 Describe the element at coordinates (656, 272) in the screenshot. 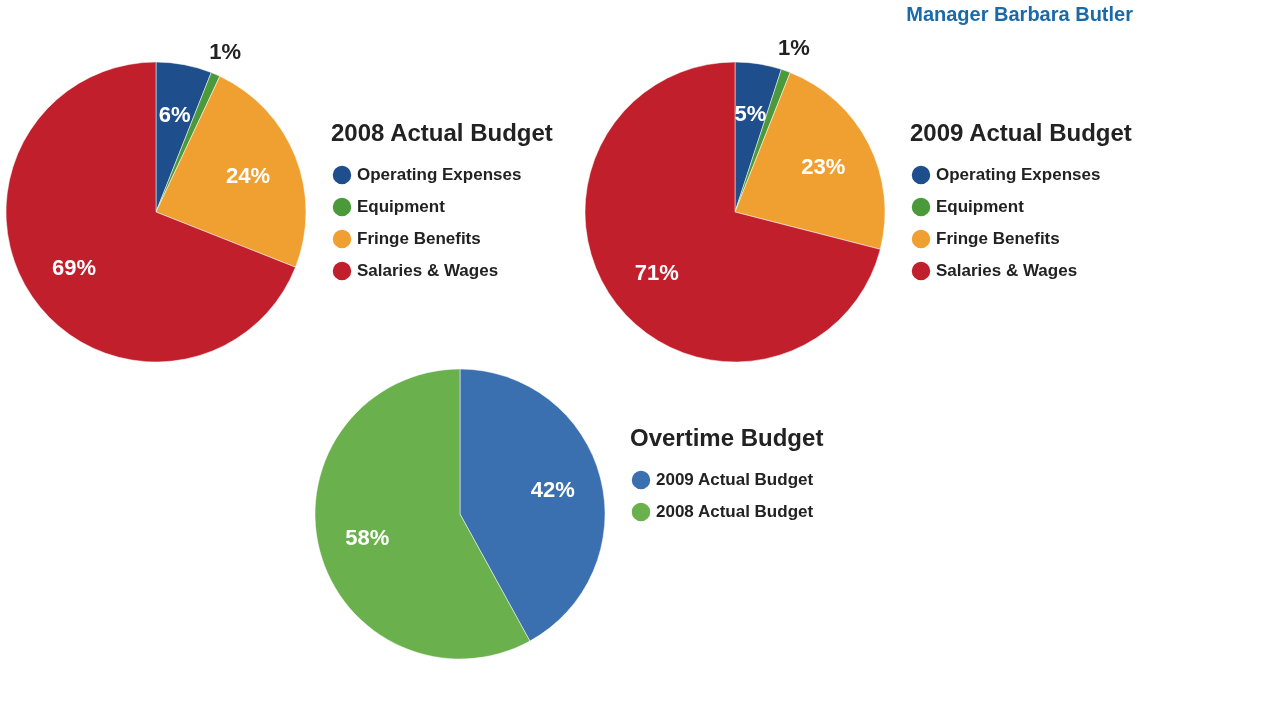

I see `data-label: 71%` at that location.